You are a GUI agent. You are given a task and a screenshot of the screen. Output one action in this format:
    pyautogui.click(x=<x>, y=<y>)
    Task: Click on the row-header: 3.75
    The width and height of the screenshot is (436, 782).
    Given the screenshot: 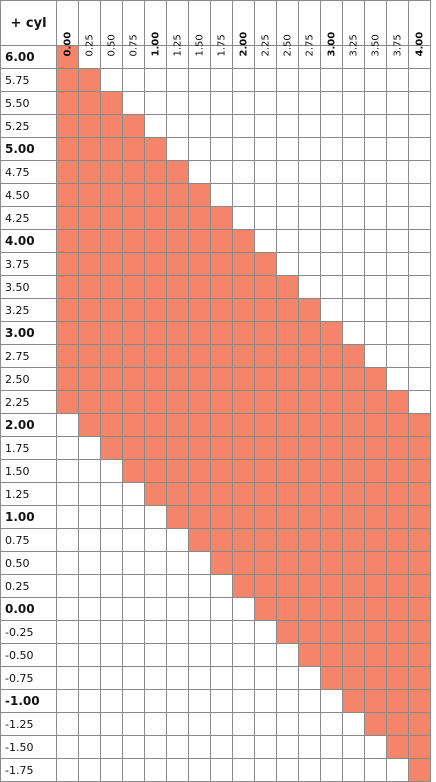 What is the action you would take?
    pyautogui.click(x=28, y=264)
    